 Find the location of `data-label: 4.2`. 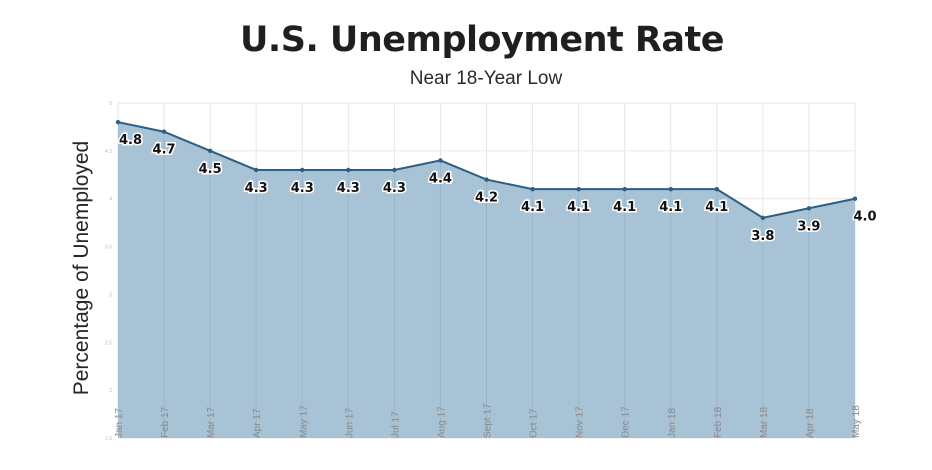

data-label: 4.2 is located at coordinates (486, 198).